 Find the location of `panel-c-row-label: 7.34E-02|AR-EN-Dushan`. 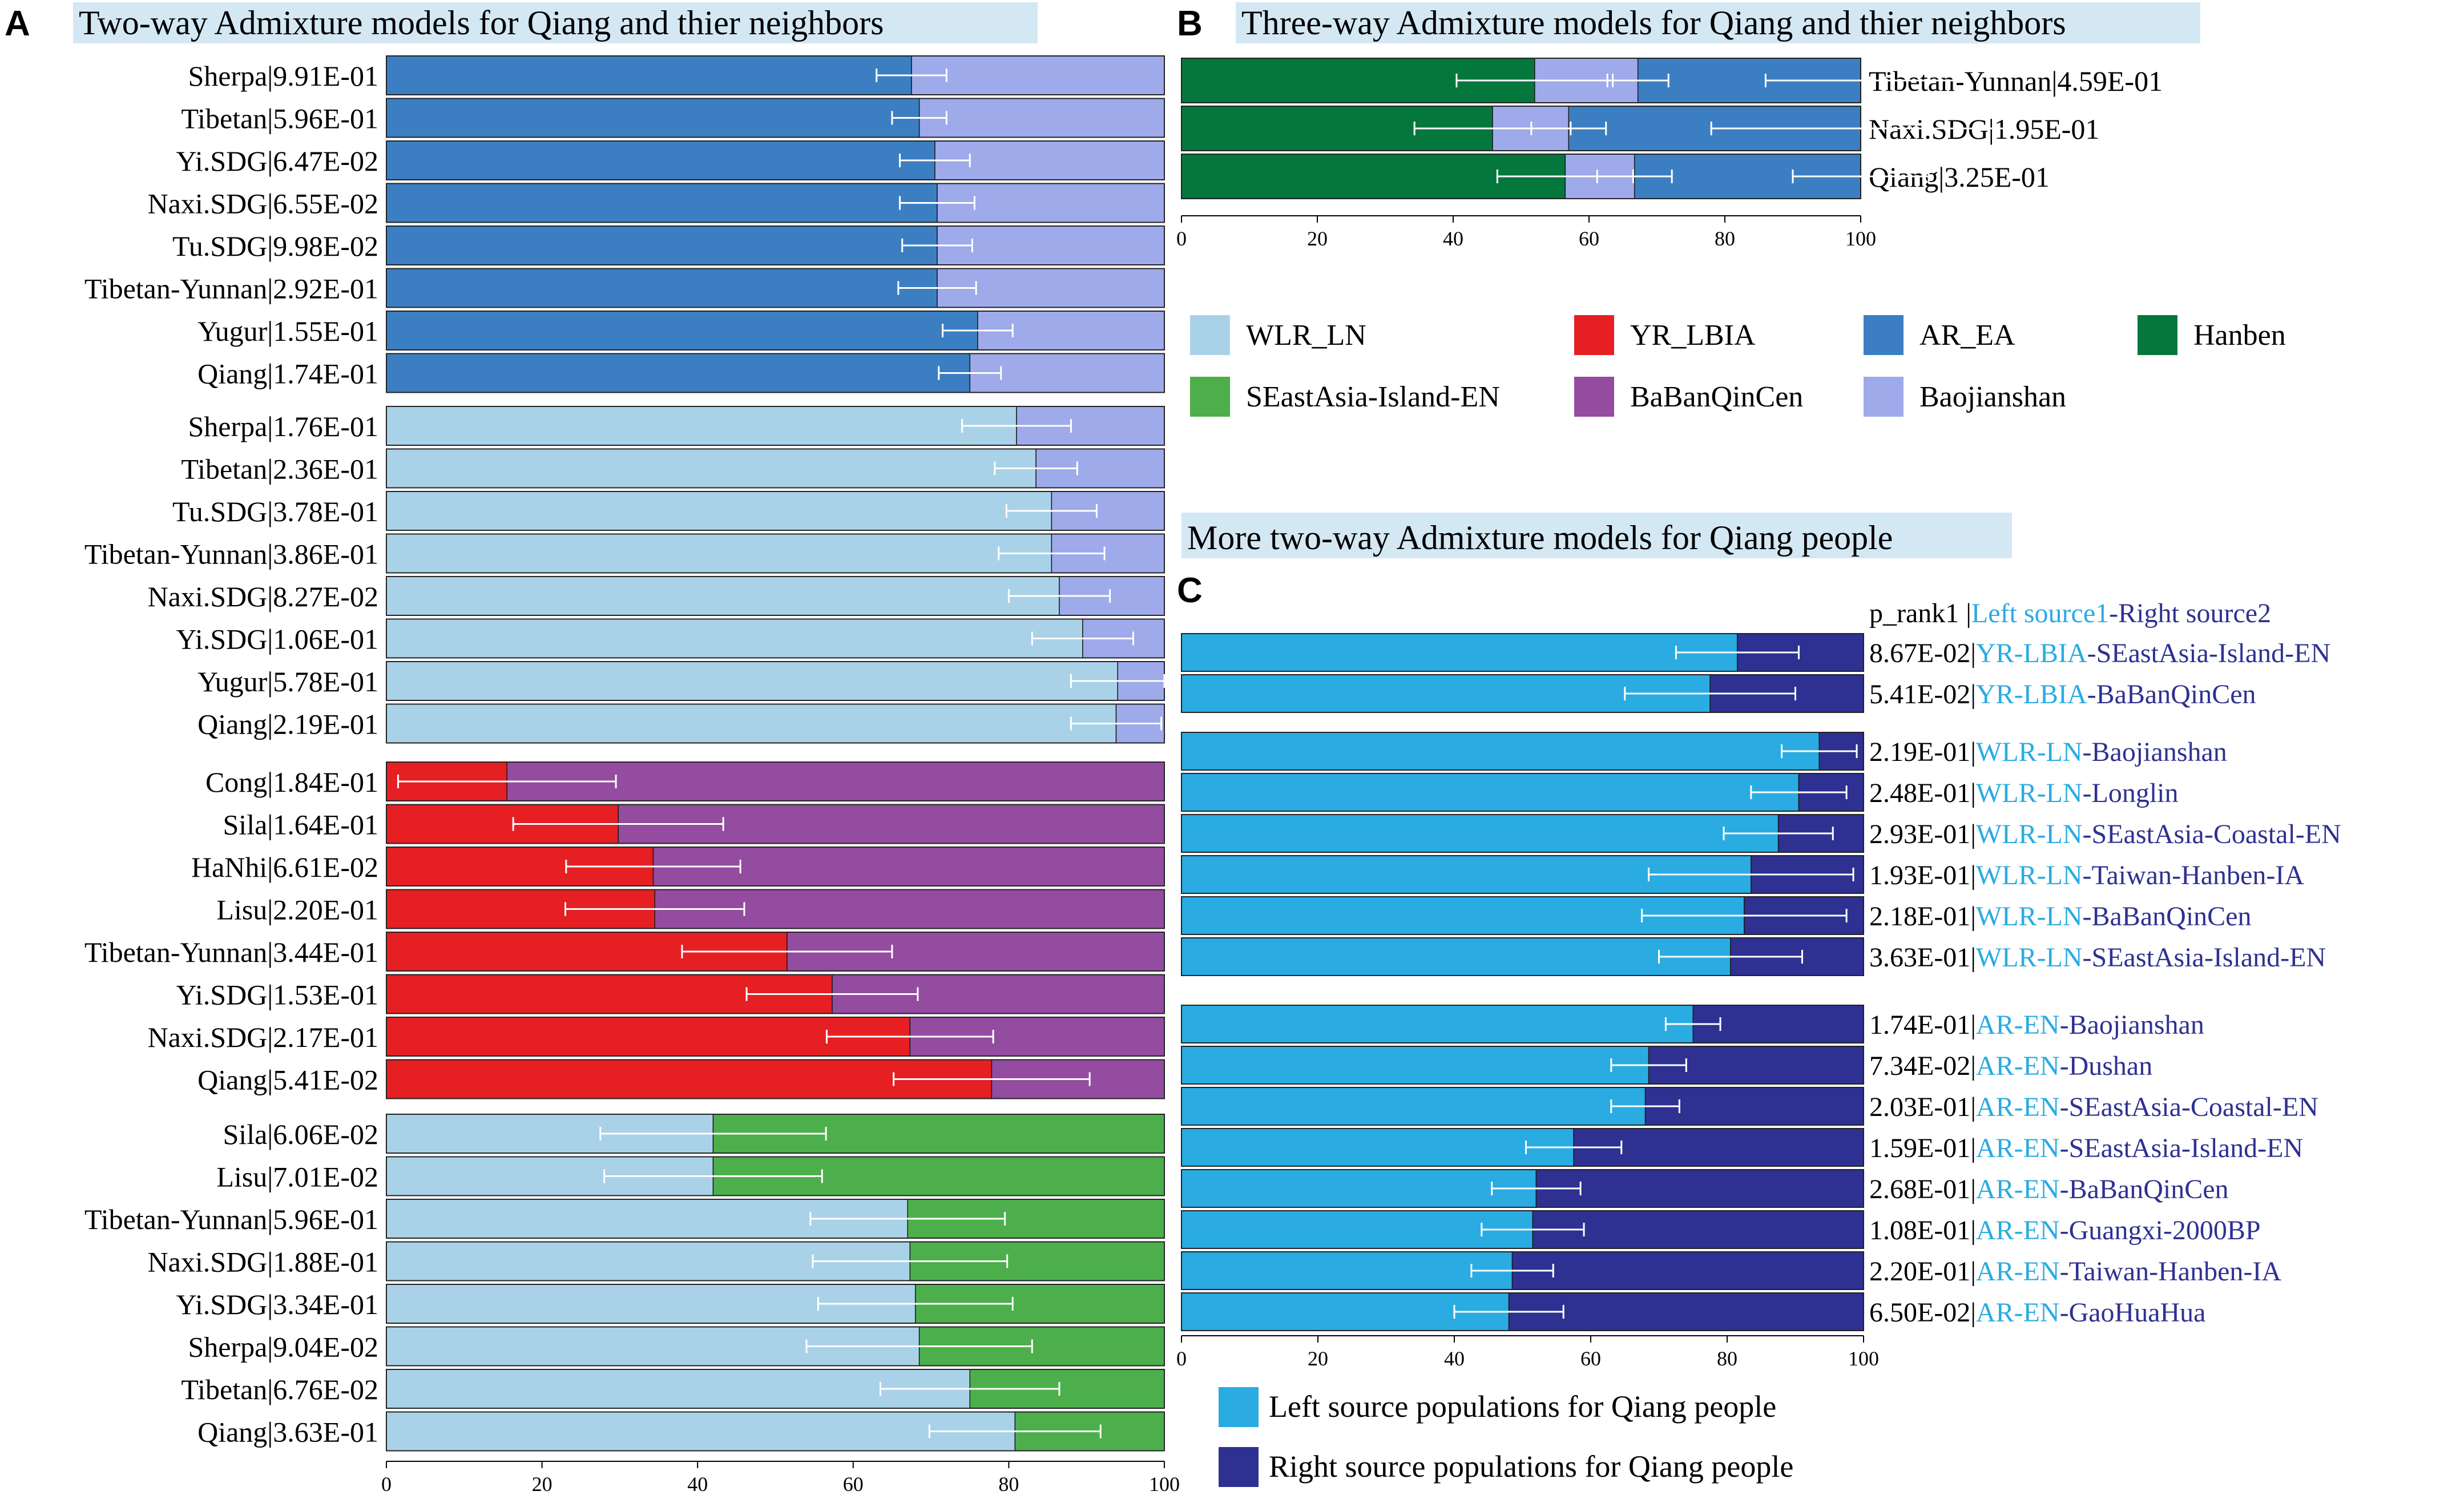

panel-c-row-label: 7.34E-02|AR-EN-Dushan is located at coordinates (2010, 1066).